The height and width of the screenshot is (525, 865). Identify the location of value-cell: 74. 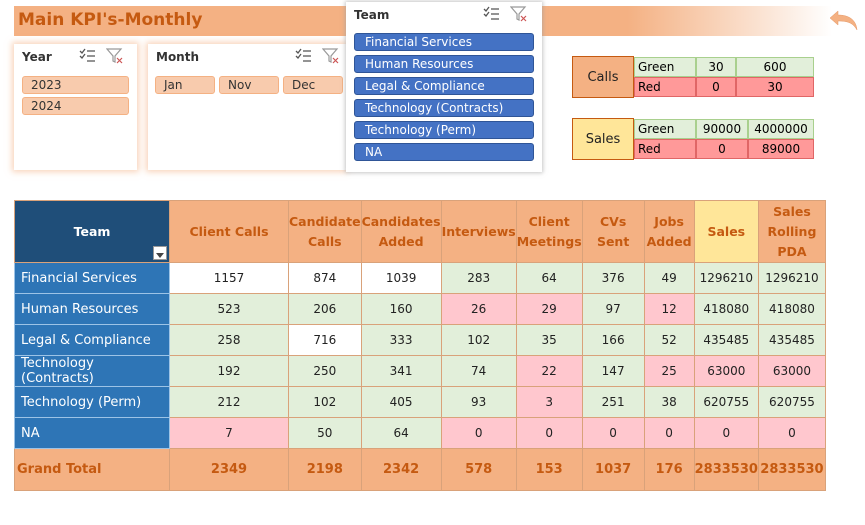
(478, 371).